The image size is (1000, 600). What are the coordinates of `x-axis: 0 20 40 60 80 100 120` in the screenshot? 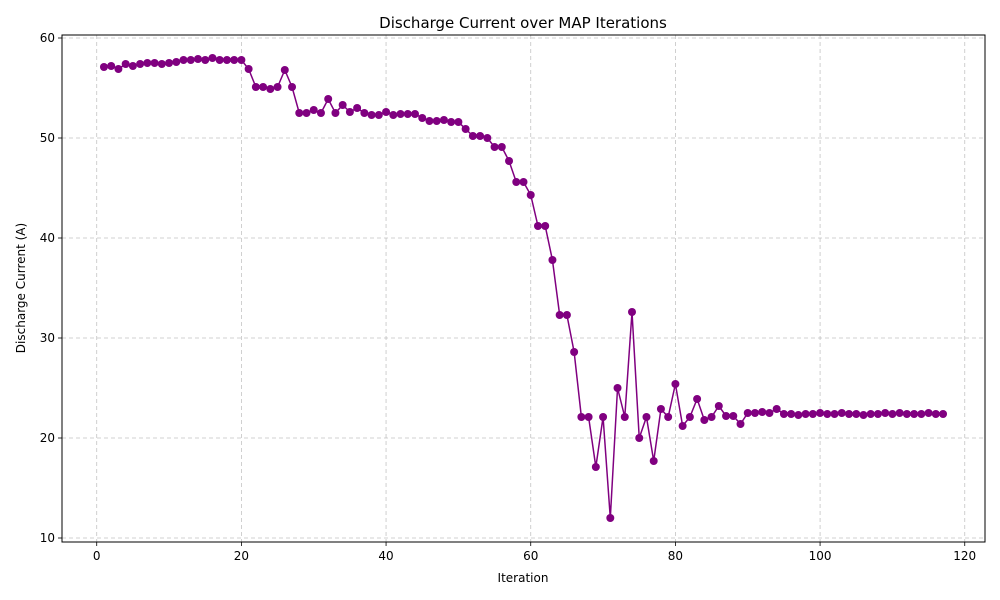 It's located at (534, 552).